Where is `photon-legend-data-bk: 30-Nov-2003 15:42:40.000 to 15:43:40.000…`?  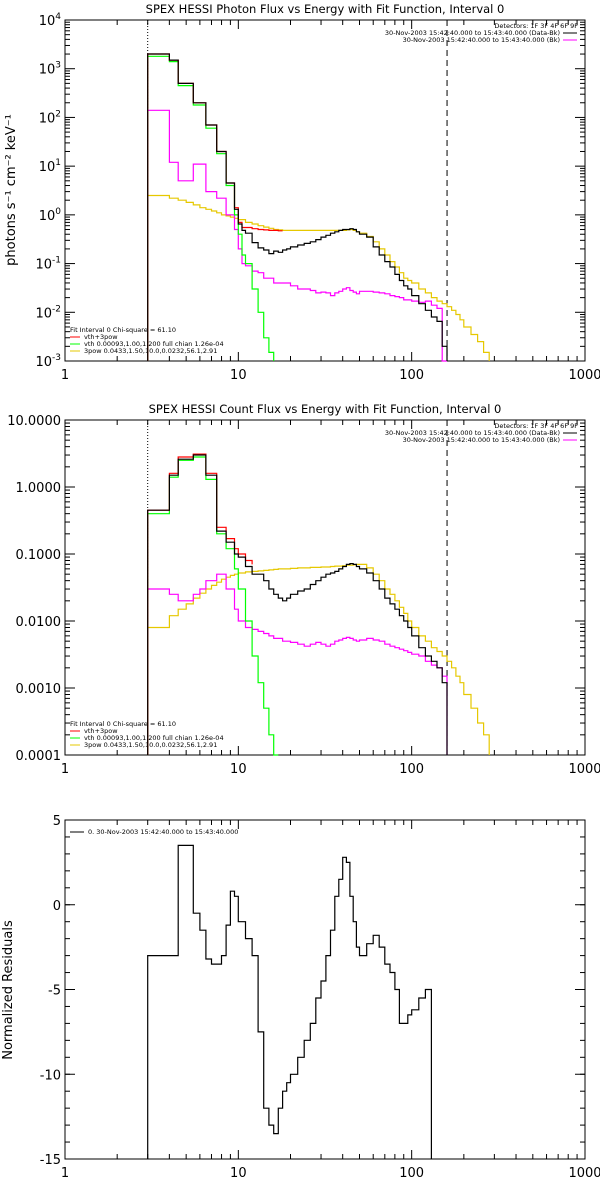 photon-legend-data-bk: 30-Nov-2003 15:42:40.000 to 15:43:40.000… is located at coordinates (472, 33).